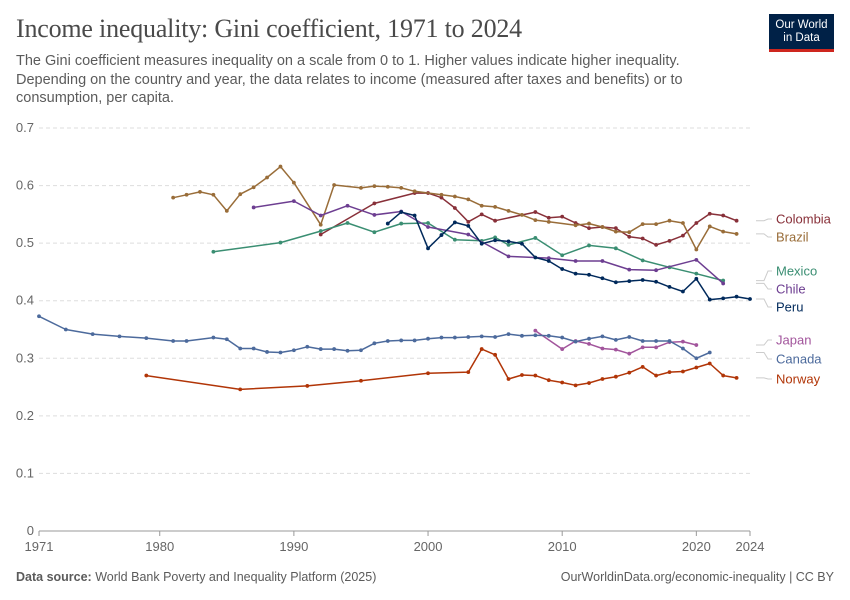 The height and width of the screenshot is (600, 850). What do you see at coordinates (468, 252) in the screenshot?
I see `series-mexico` at bounding box center [468, 252].